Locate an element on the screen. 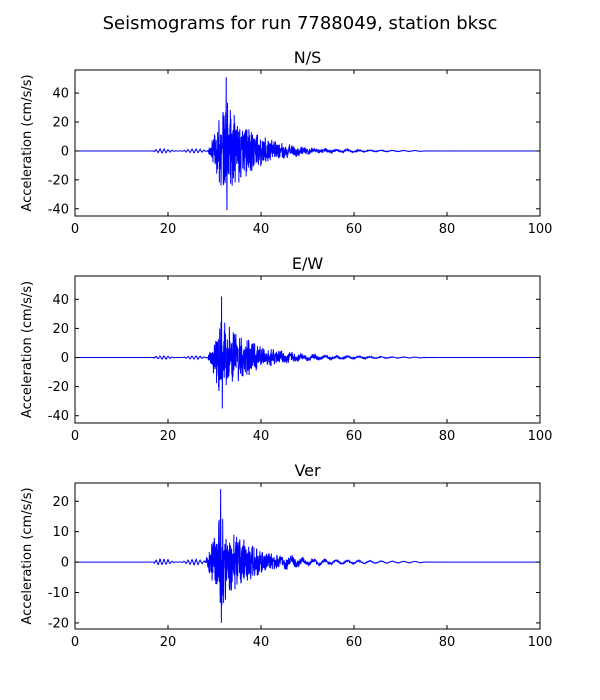 Image resolution: width=600 pixels, height=700 pixels. y-tick-label: 10 is located at coordinates (60, 532).